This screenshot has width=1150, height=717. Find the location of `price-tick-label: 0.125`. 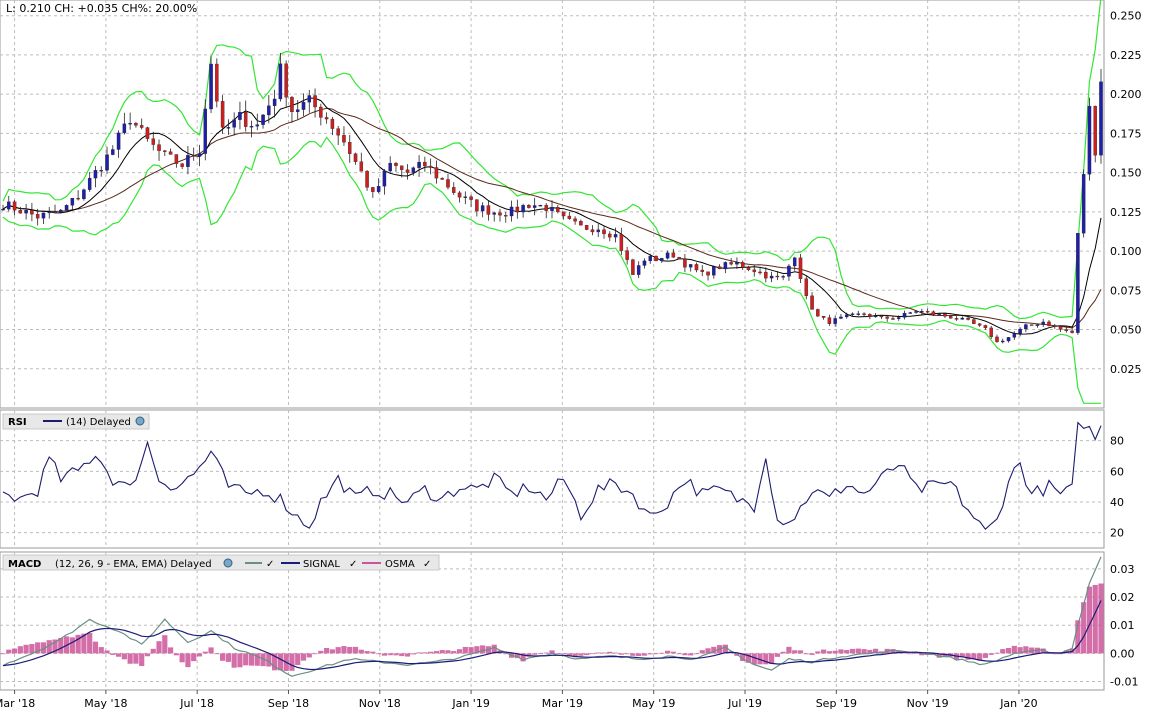

price-tick-label: 0.125 is located at coordinates (1126, 212).